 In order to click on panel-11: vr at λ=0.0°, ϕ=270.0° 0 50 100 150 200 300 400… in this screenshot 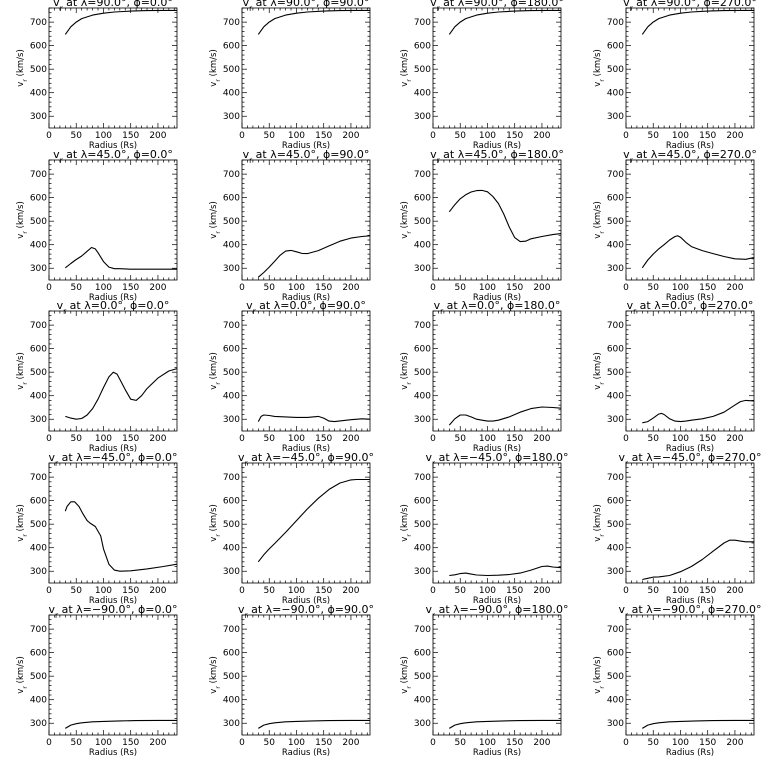, I will do `click(674, 376)`.